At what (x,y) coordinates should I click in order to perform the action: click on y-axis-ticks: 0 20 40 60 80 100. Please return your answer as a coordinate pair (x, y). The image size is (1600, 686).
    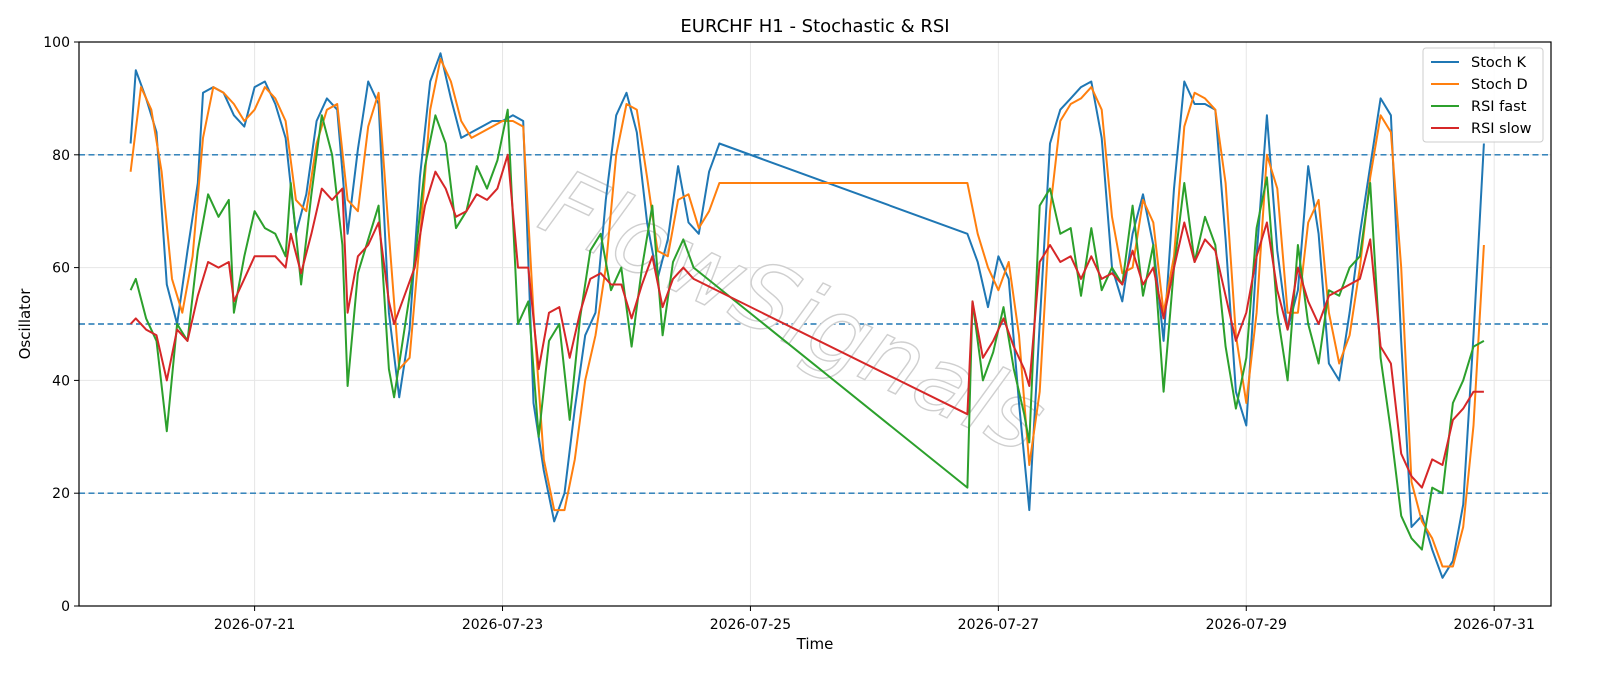
    Looking at the image, I should click on (61, 325).